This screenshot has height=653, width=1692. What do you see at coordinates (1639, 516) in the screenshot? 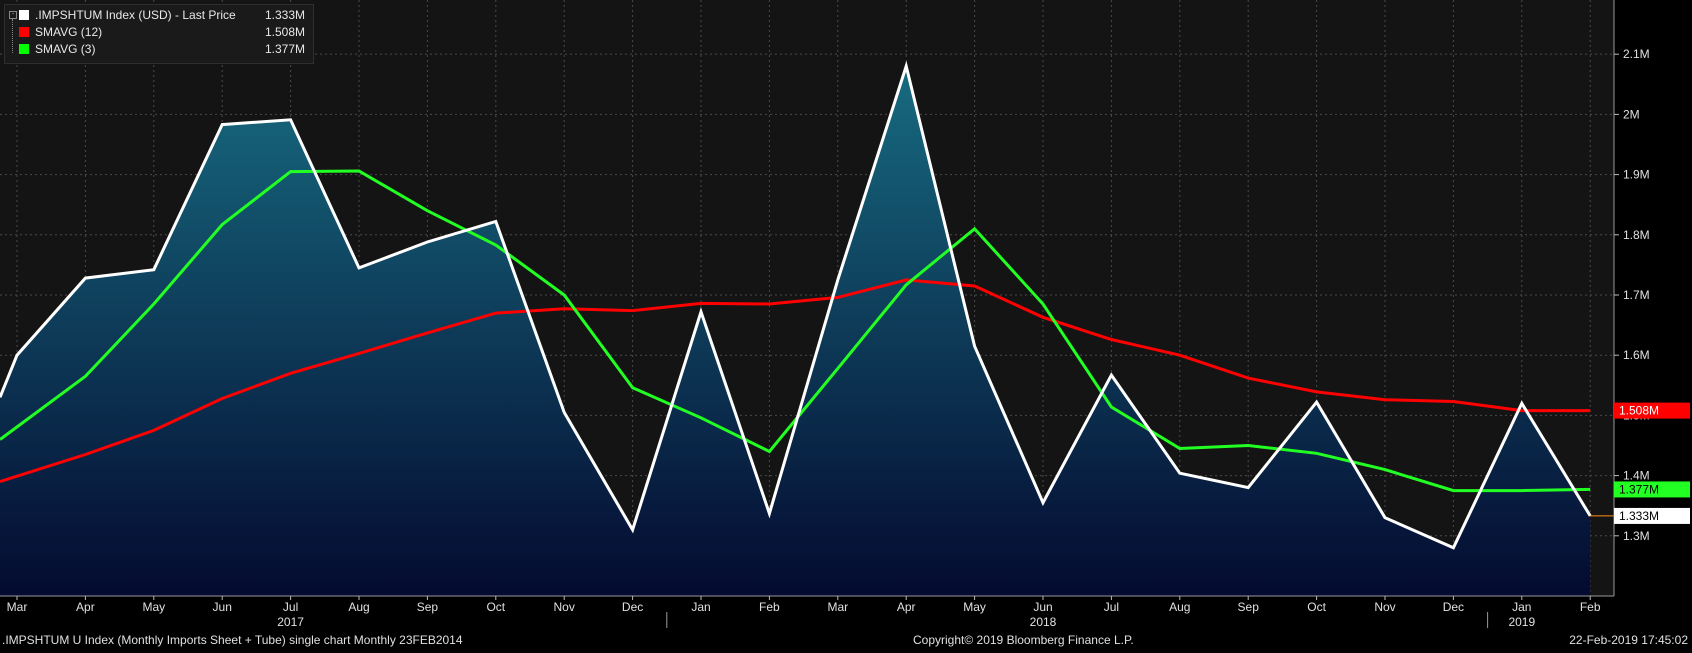
I see `price-value-flag-label: 1.333M` at bounding box center [1639, 516].